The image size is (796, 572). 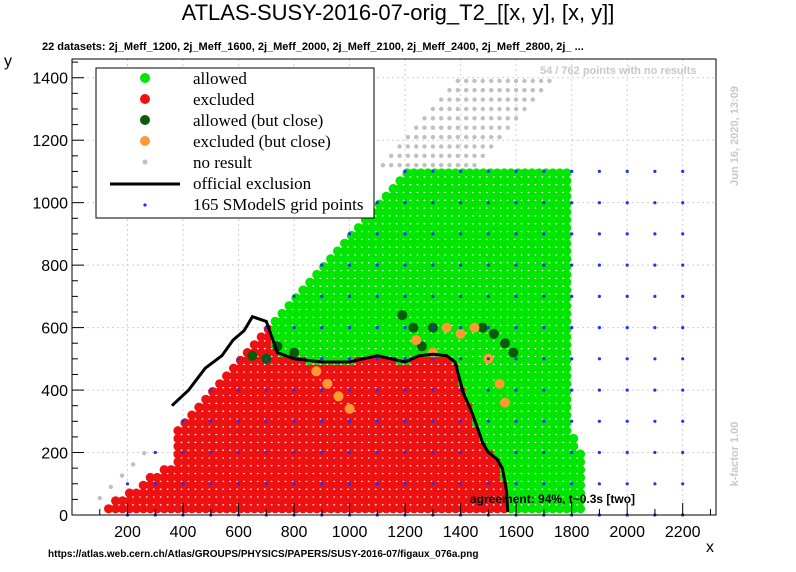 What do you see at coordinates (238, 532) in the screenshot?
I see `x-tick-label: 600` at bounding box center [238, 532].